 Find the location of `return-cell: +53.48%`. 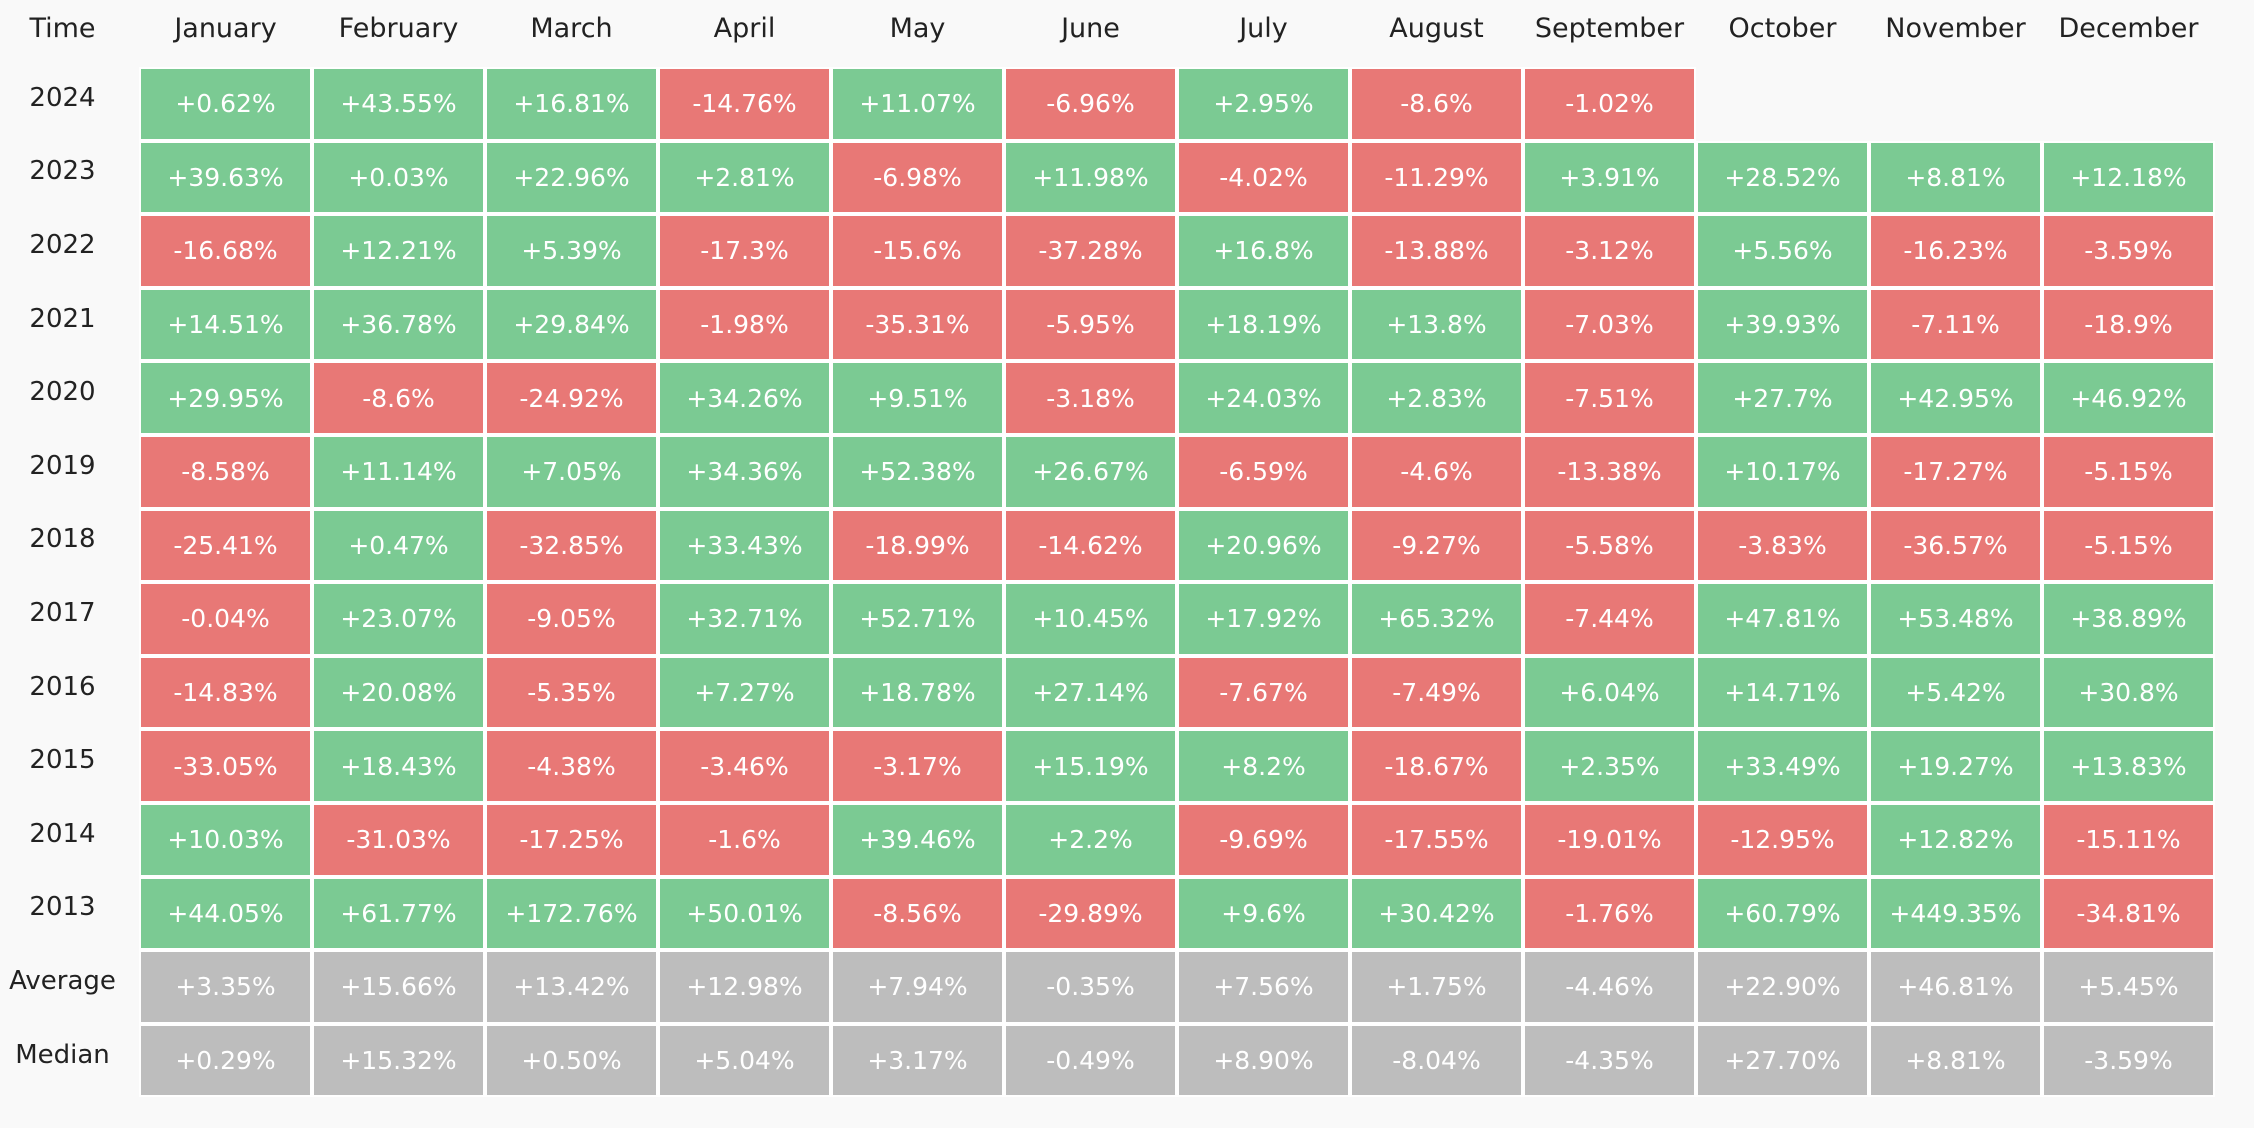

return-cell: +53.48% is located at coordinates (1955, 619).